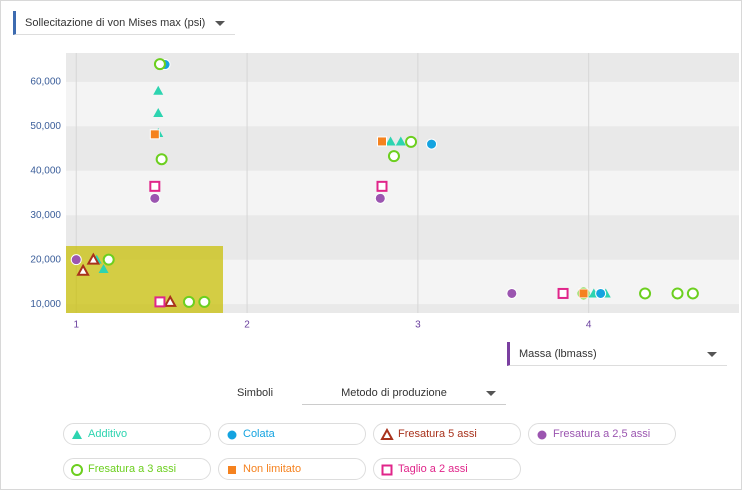  I want to click on x-tick-label: 4, so click(589, 325).